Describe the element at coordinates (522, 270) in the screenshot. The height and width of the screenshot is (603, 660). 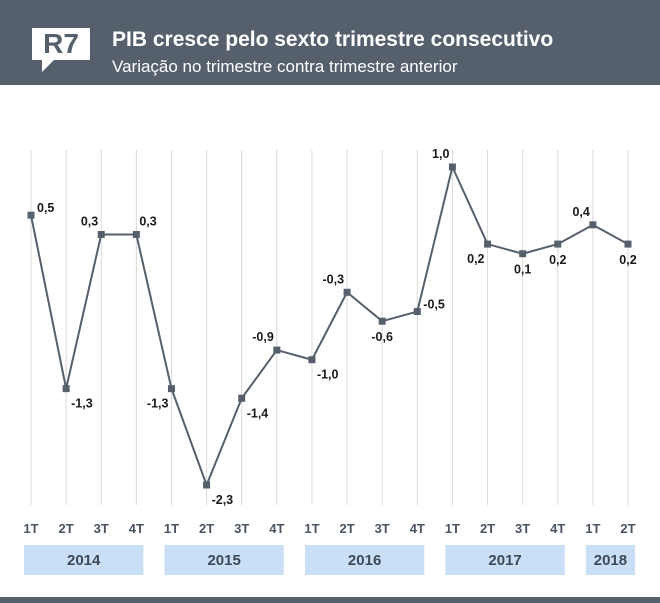
I see `data-label: 0,1` at that location.